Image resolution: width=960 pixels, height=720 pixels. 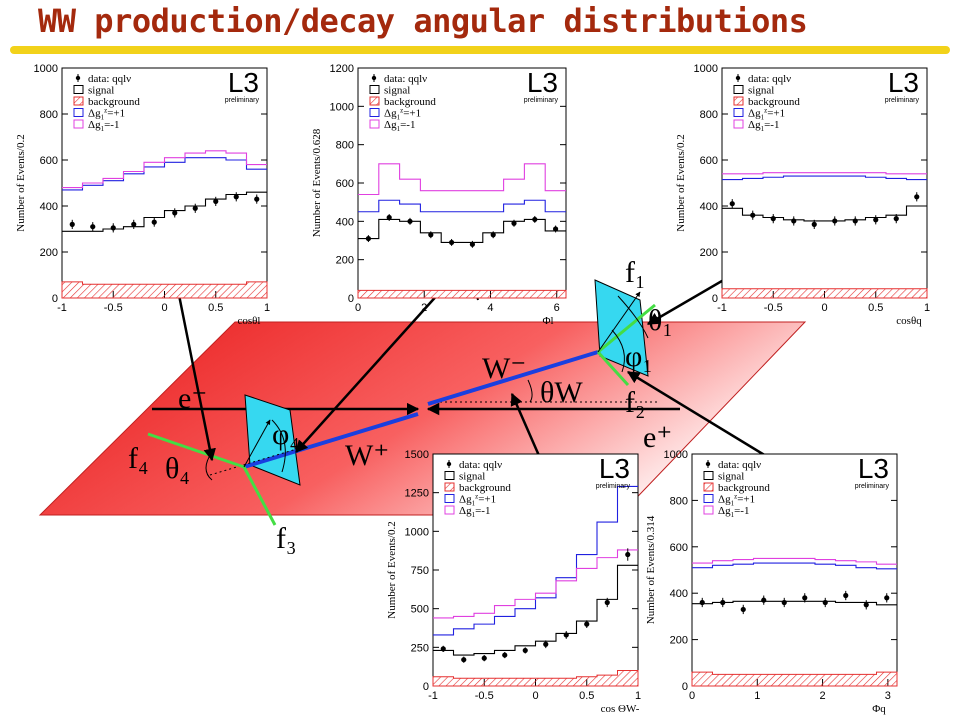 I want to click on y-tick-label: 800, so click(x=49, y=115).